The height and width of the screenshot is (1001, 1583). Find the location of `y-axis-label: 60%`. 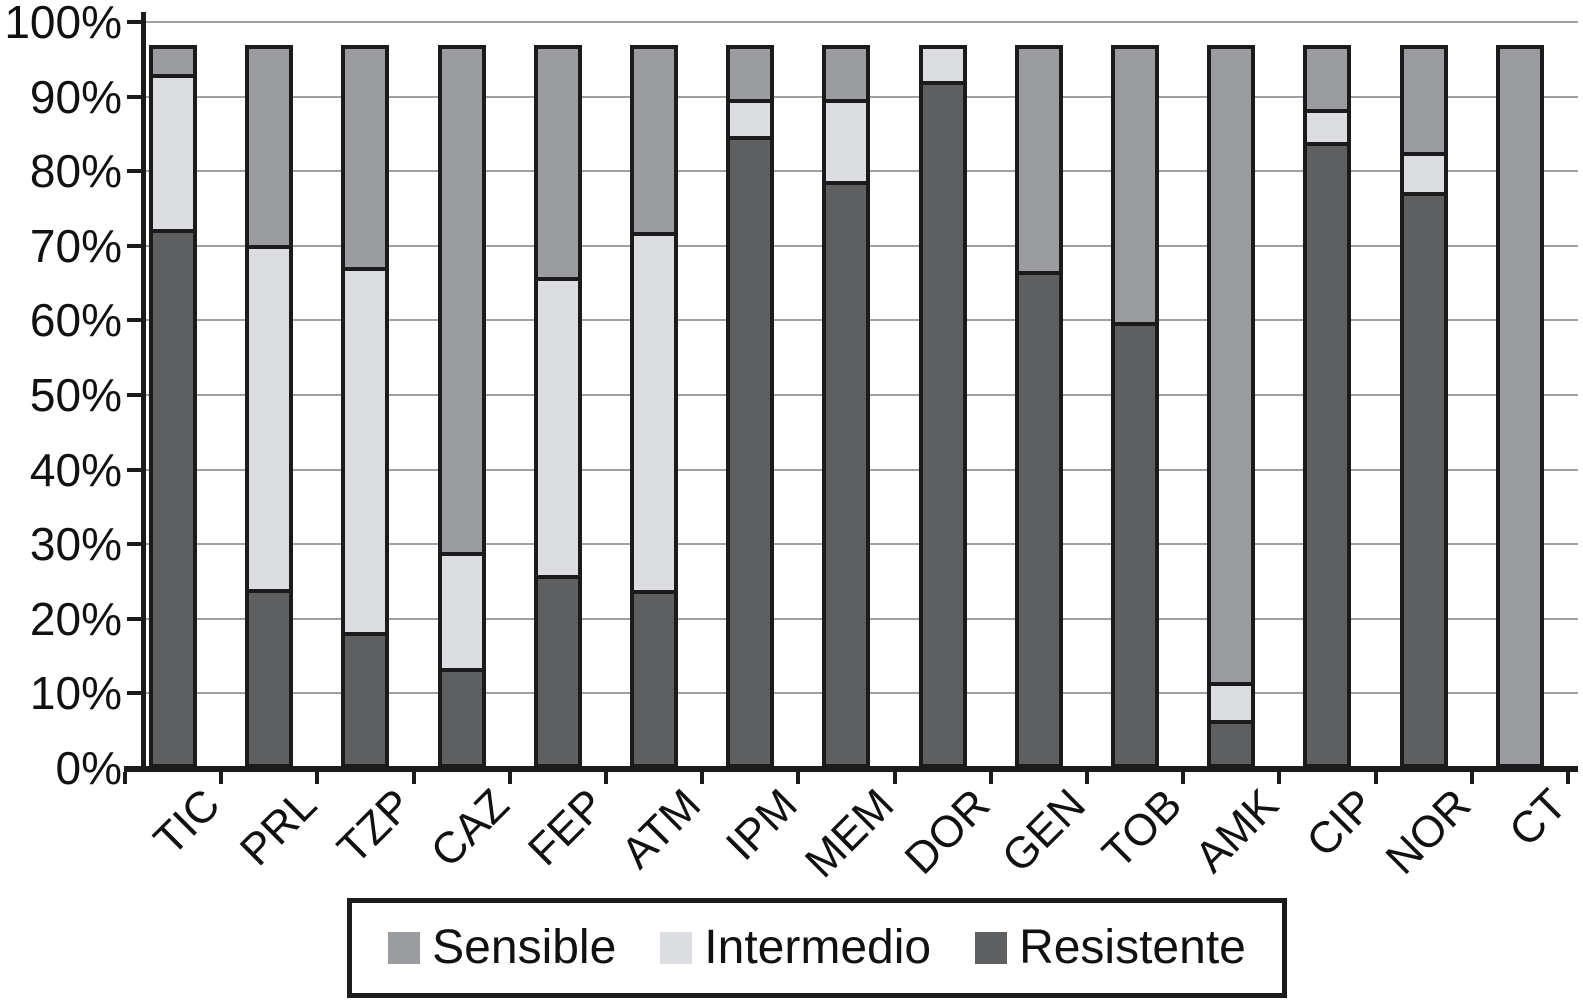

y-axis-label: 60% is located at coordinates (75, 320).